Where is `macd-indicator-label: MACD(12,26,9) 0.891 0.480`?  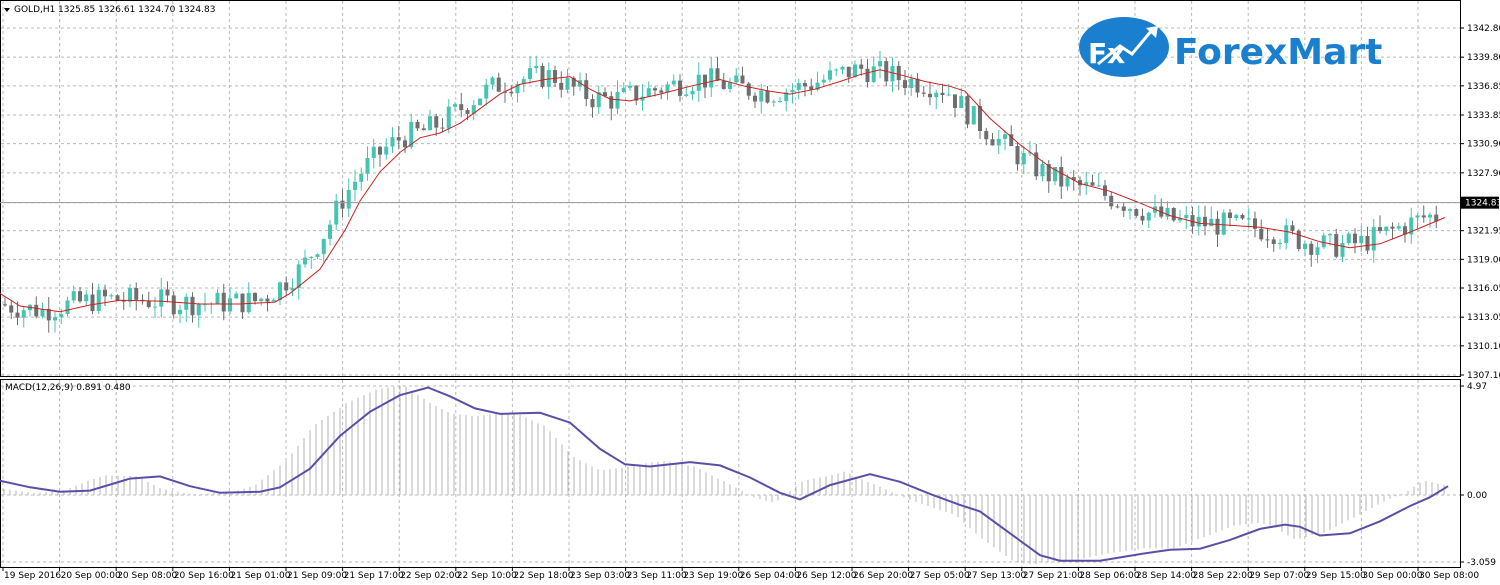
macd-indicator-label: MACD(12,26,9) 0.891 0.480 is located at coordinates (68, 388).